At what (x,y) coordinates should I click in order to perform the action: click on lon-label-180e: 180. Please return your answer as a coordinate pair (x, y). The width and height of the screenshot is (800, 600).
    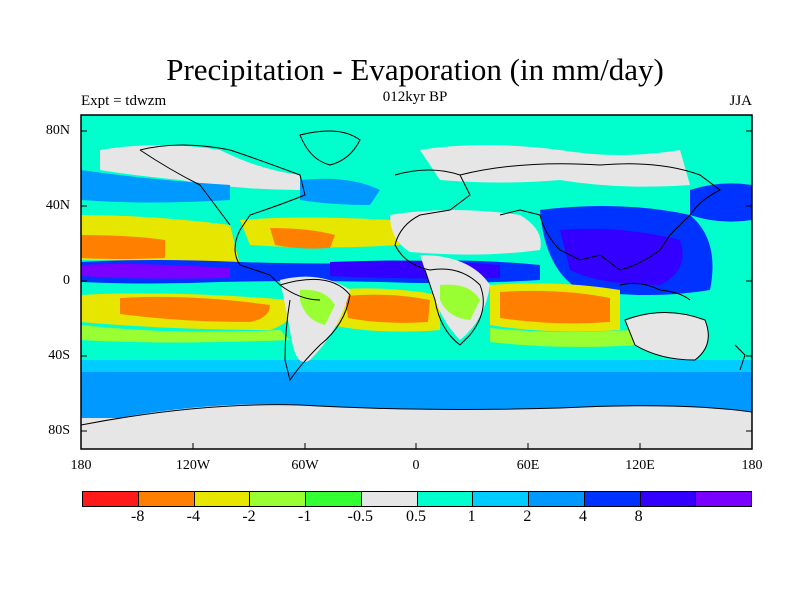
    Looking at the image, I should click on (752, 465).